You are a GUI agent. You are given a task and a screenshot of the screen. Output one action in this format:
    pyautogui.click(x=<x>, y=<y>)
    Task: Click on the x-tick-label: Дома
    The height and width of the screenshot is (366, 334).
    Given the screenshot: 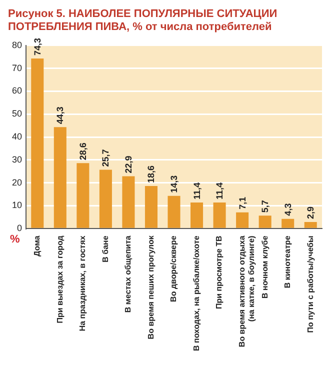 What is the action you would take?
    pyautogui.click(x=37, y=246)
    